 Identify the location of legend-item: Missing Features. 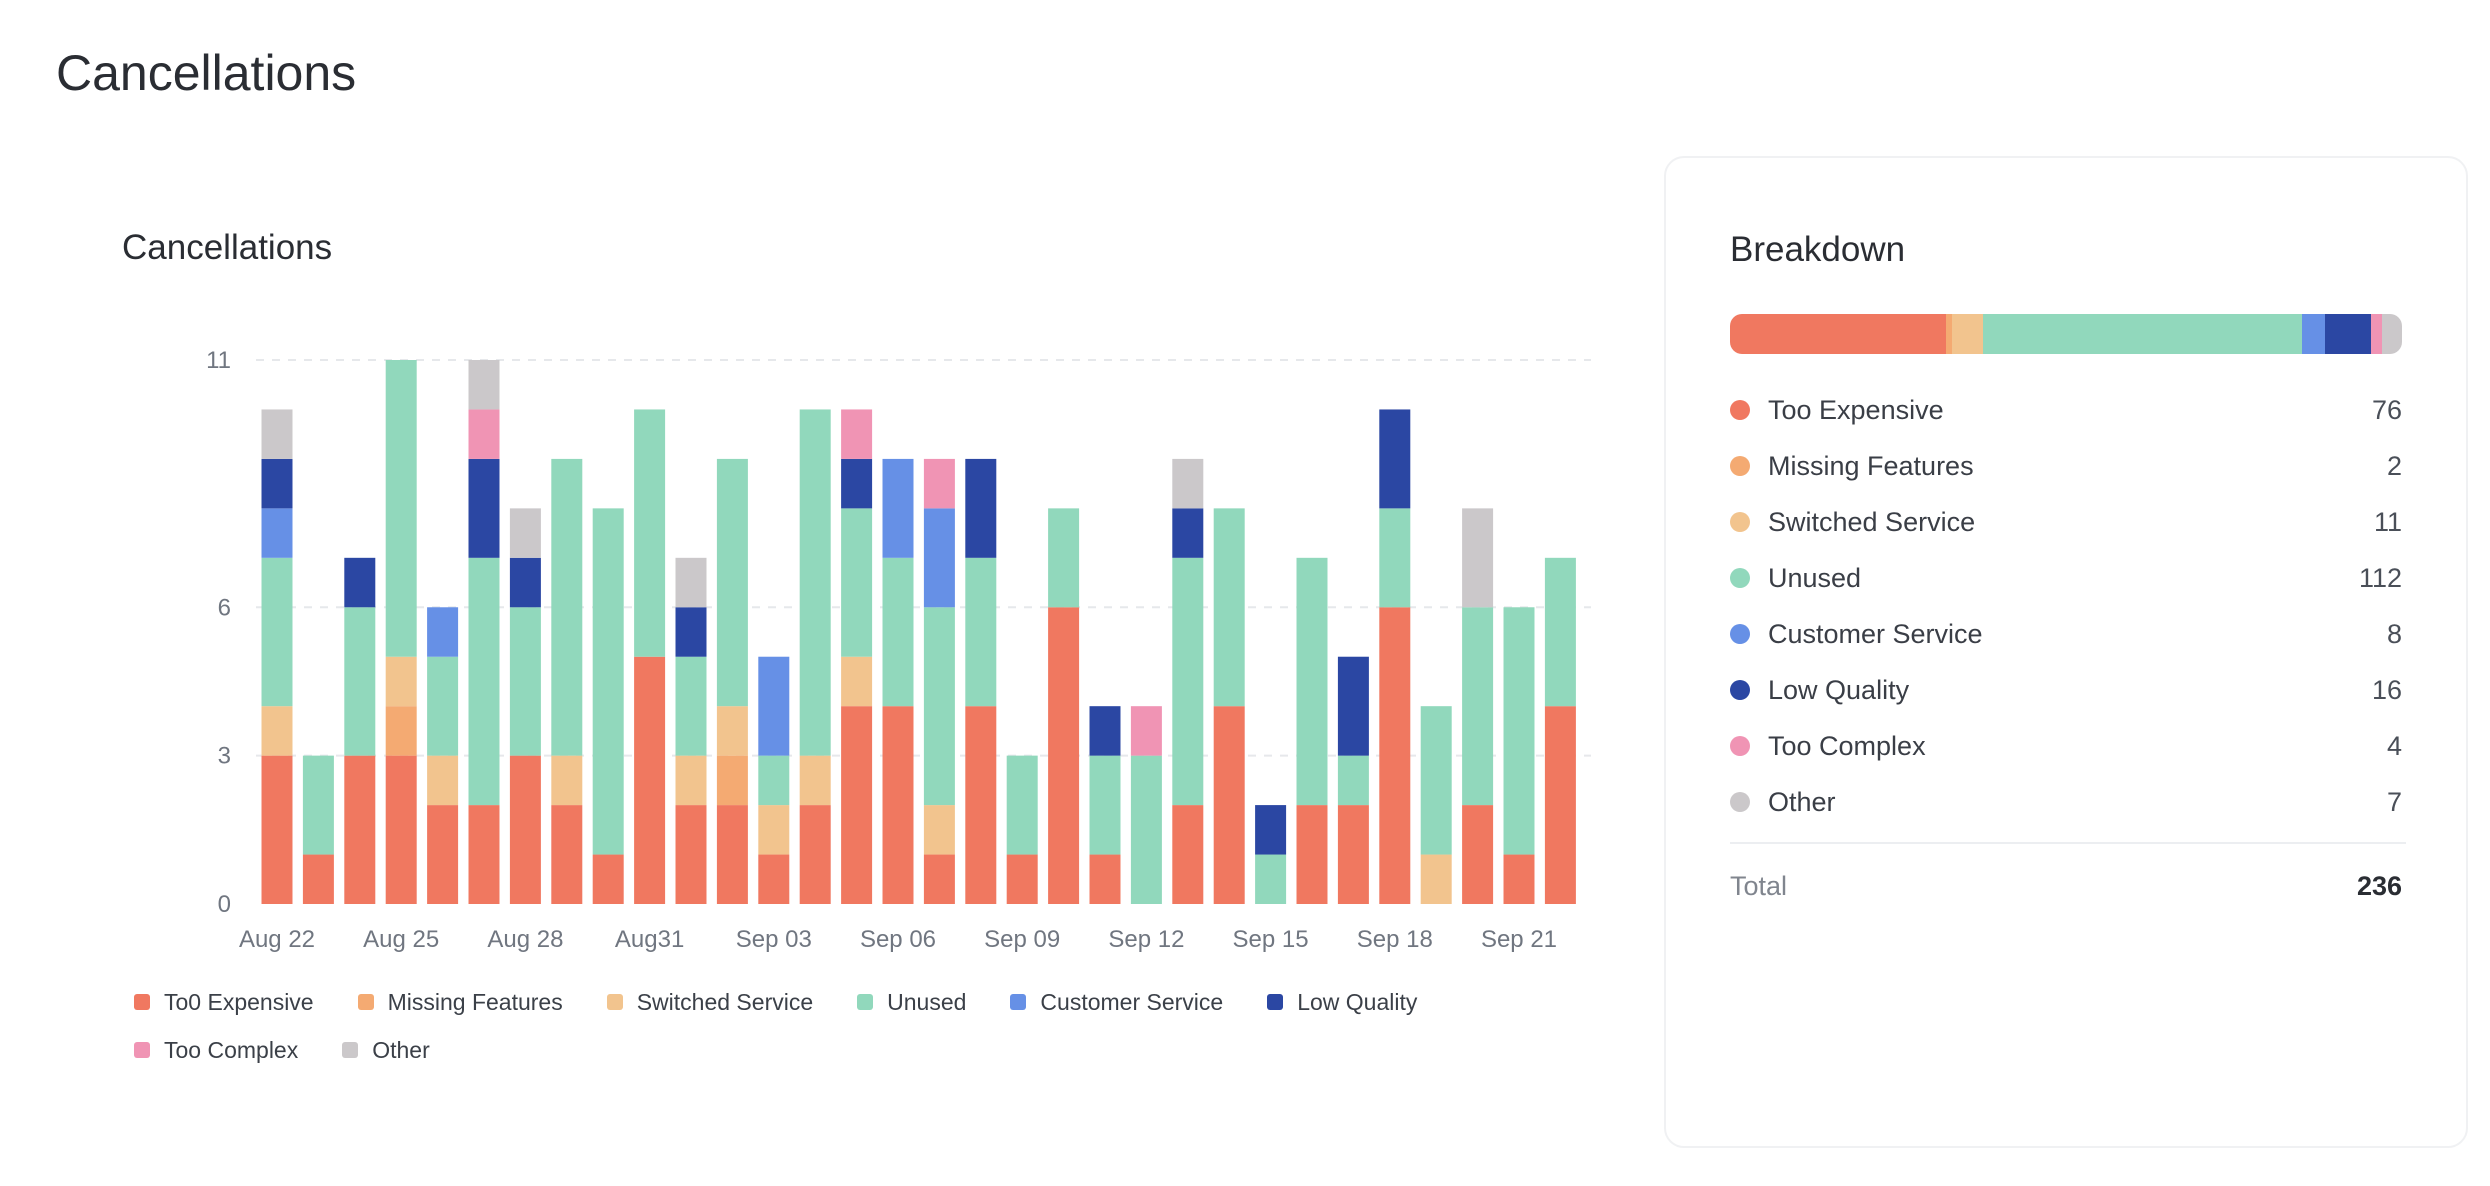
(460, 1002).